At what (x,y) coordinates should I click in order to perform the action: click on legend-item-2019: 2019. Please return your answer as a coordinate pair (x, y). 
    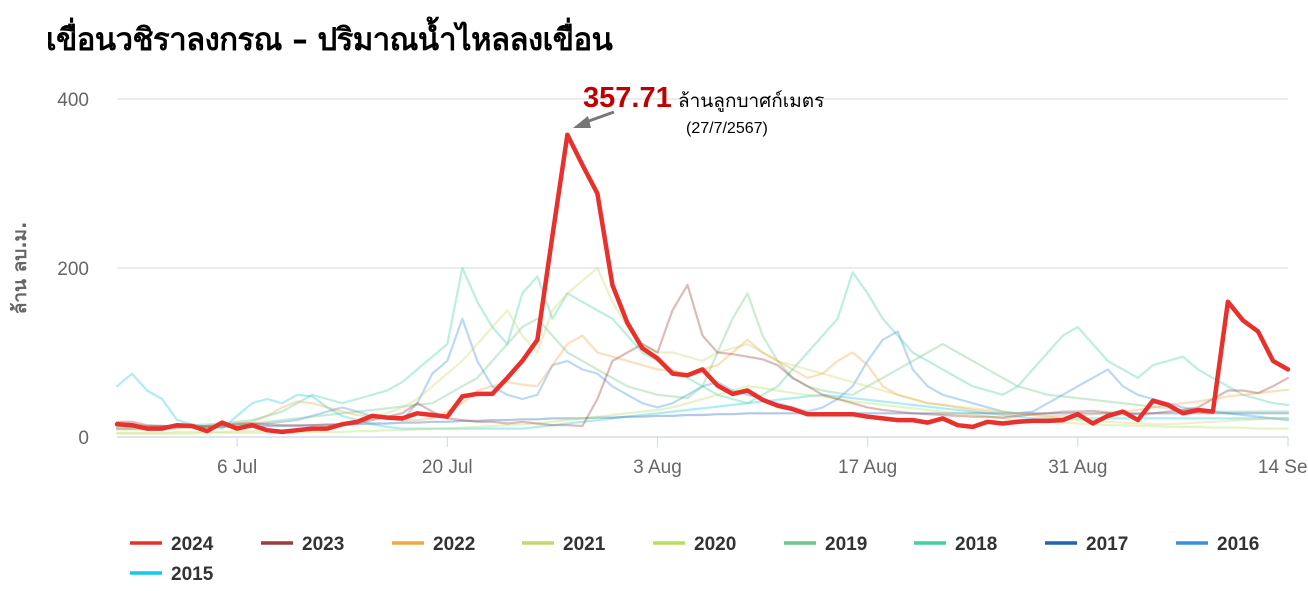
    Looking at the image, I should click on (825, 544).